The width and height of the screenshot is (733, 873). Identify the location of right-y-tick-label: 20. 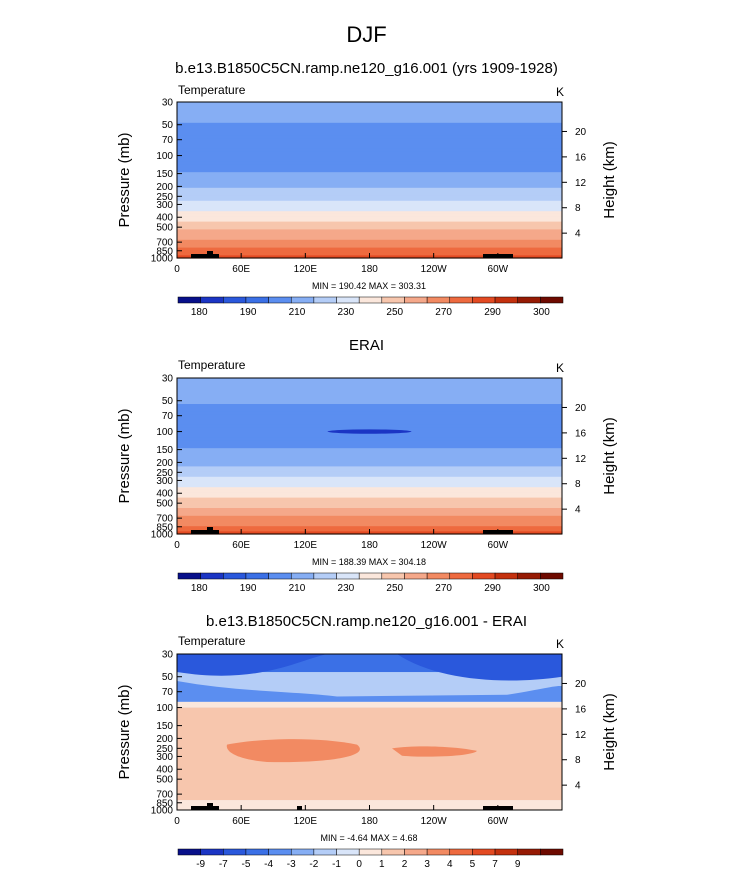
(581, 684).